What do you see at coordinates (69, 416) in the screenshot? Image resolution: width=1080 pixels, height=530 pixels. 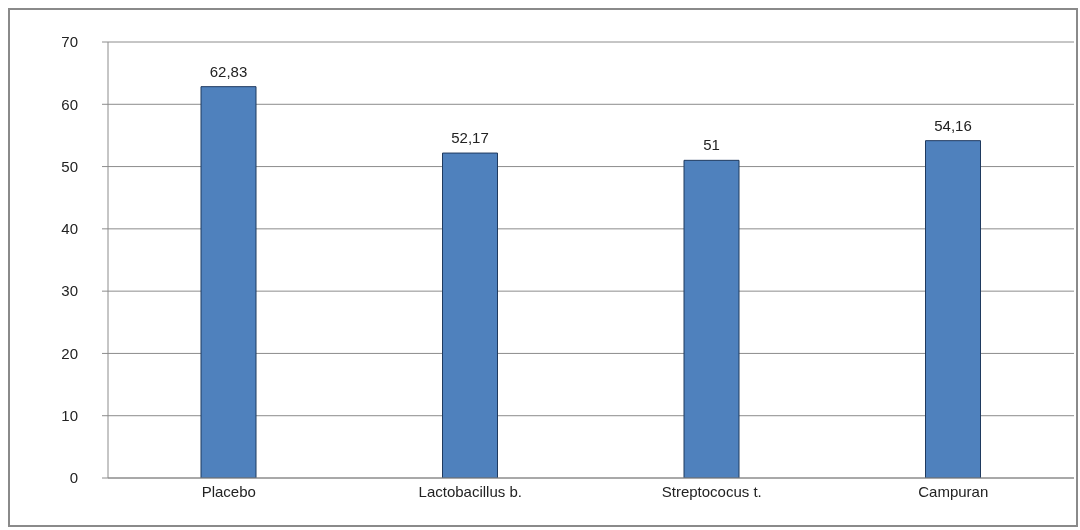 I see `y-tick-label: 10` at bounding box center [69, 416].